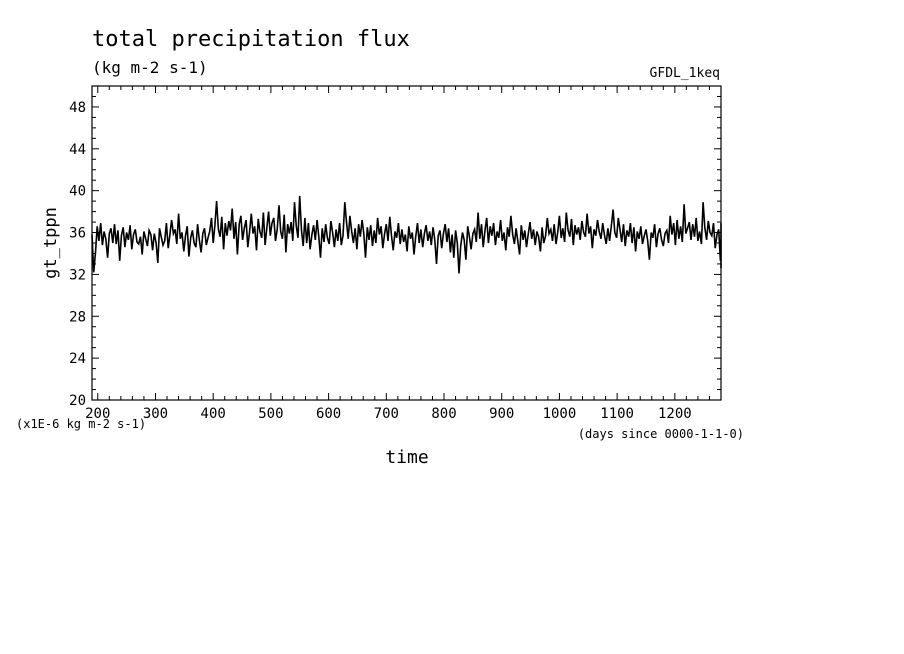 Image resolution: width=904 pixels, height=654 pixels. I want to click on x-tick-label: 400, so click(213, 414).